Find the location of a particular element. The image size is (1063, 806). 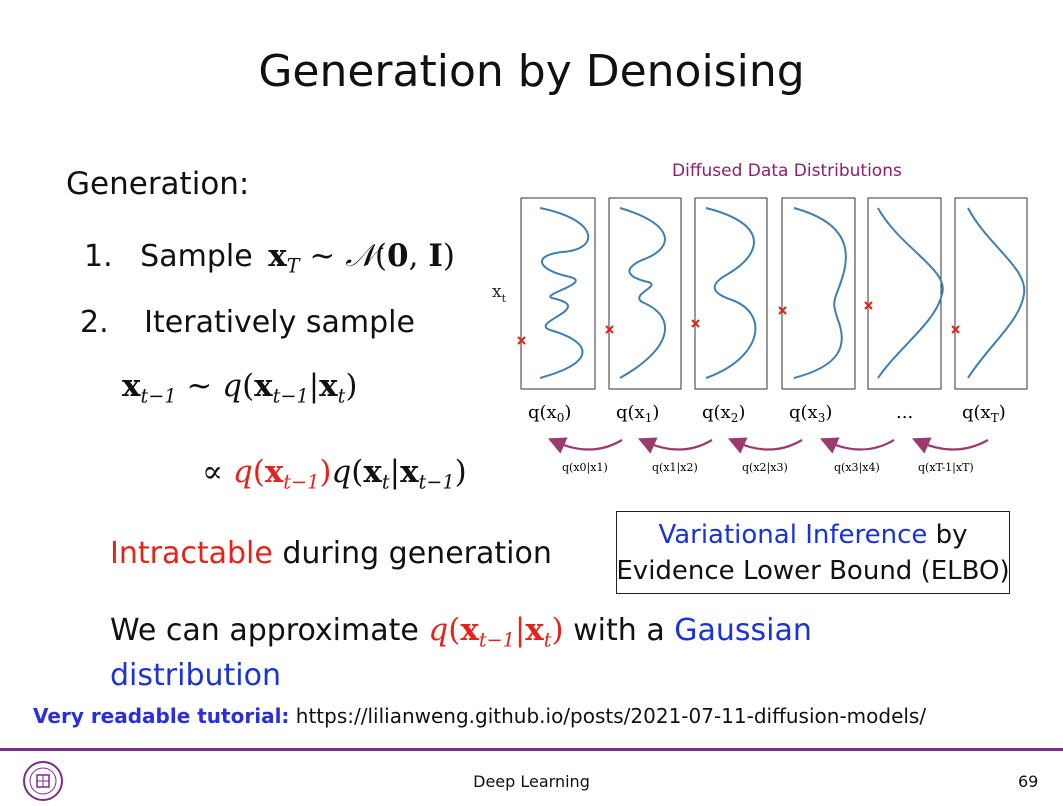

vi-box is located at coordinates (813, 552).